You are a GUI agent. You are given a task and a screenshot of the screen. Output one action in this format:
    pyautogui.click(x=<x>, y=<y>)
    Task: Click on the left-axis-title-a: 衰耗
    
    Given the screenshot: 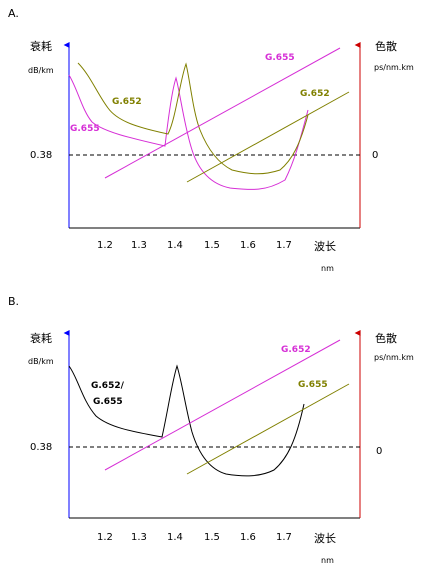 What is the action you would take?
    pyautogui.click(x=41, y=46)
    